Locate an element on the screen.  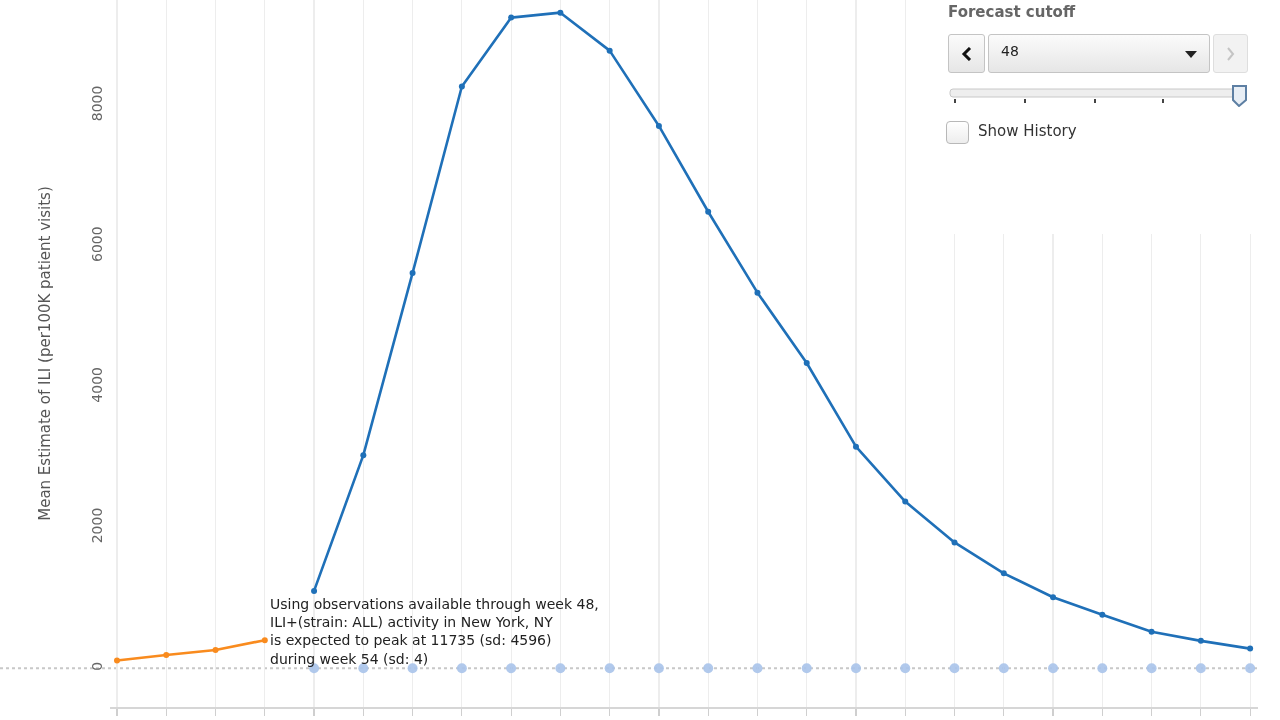
y-tick-label: 6000 is located at coordinates (97, 244).